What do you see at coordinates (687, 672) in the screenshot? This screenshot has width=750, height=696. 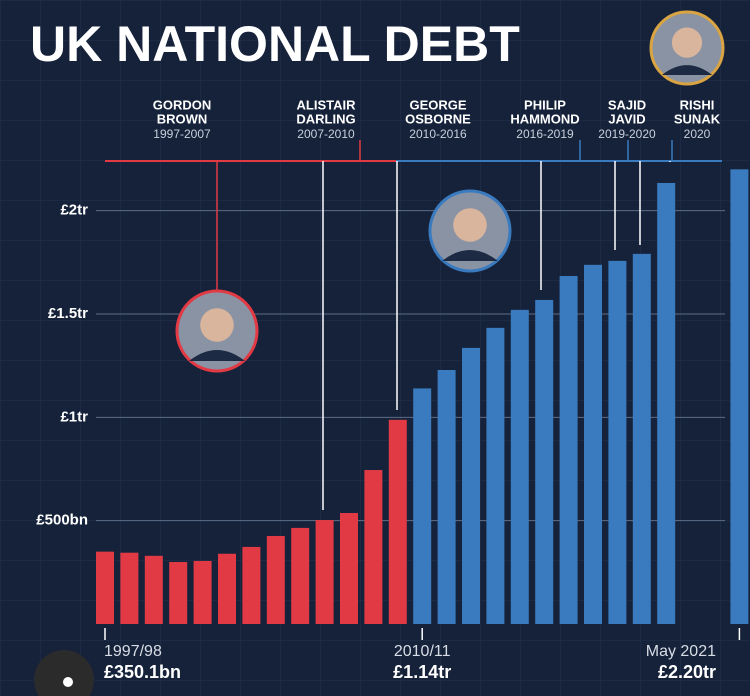 I see `value-label: £2.20tr` at bounding box center [687, 672].